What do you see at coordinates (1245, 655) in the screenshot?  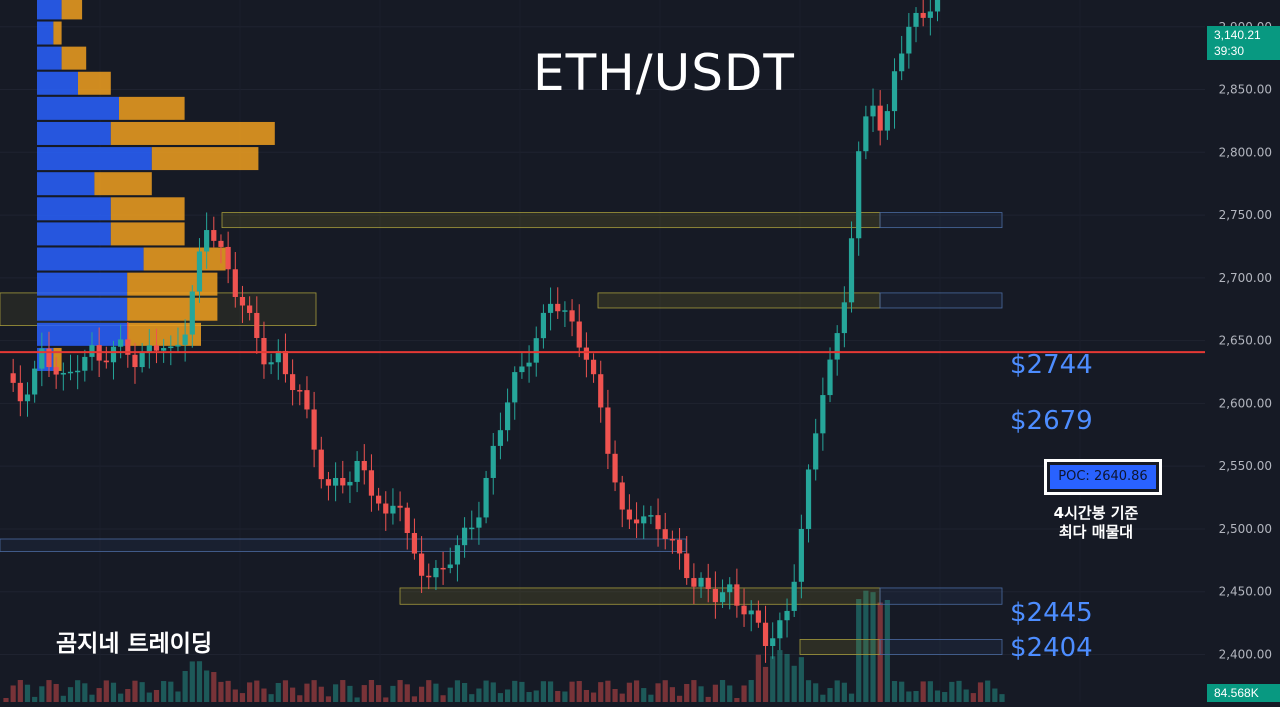 I see `price-tick-label: 2,400.00` at bounding box center [1245, 655].